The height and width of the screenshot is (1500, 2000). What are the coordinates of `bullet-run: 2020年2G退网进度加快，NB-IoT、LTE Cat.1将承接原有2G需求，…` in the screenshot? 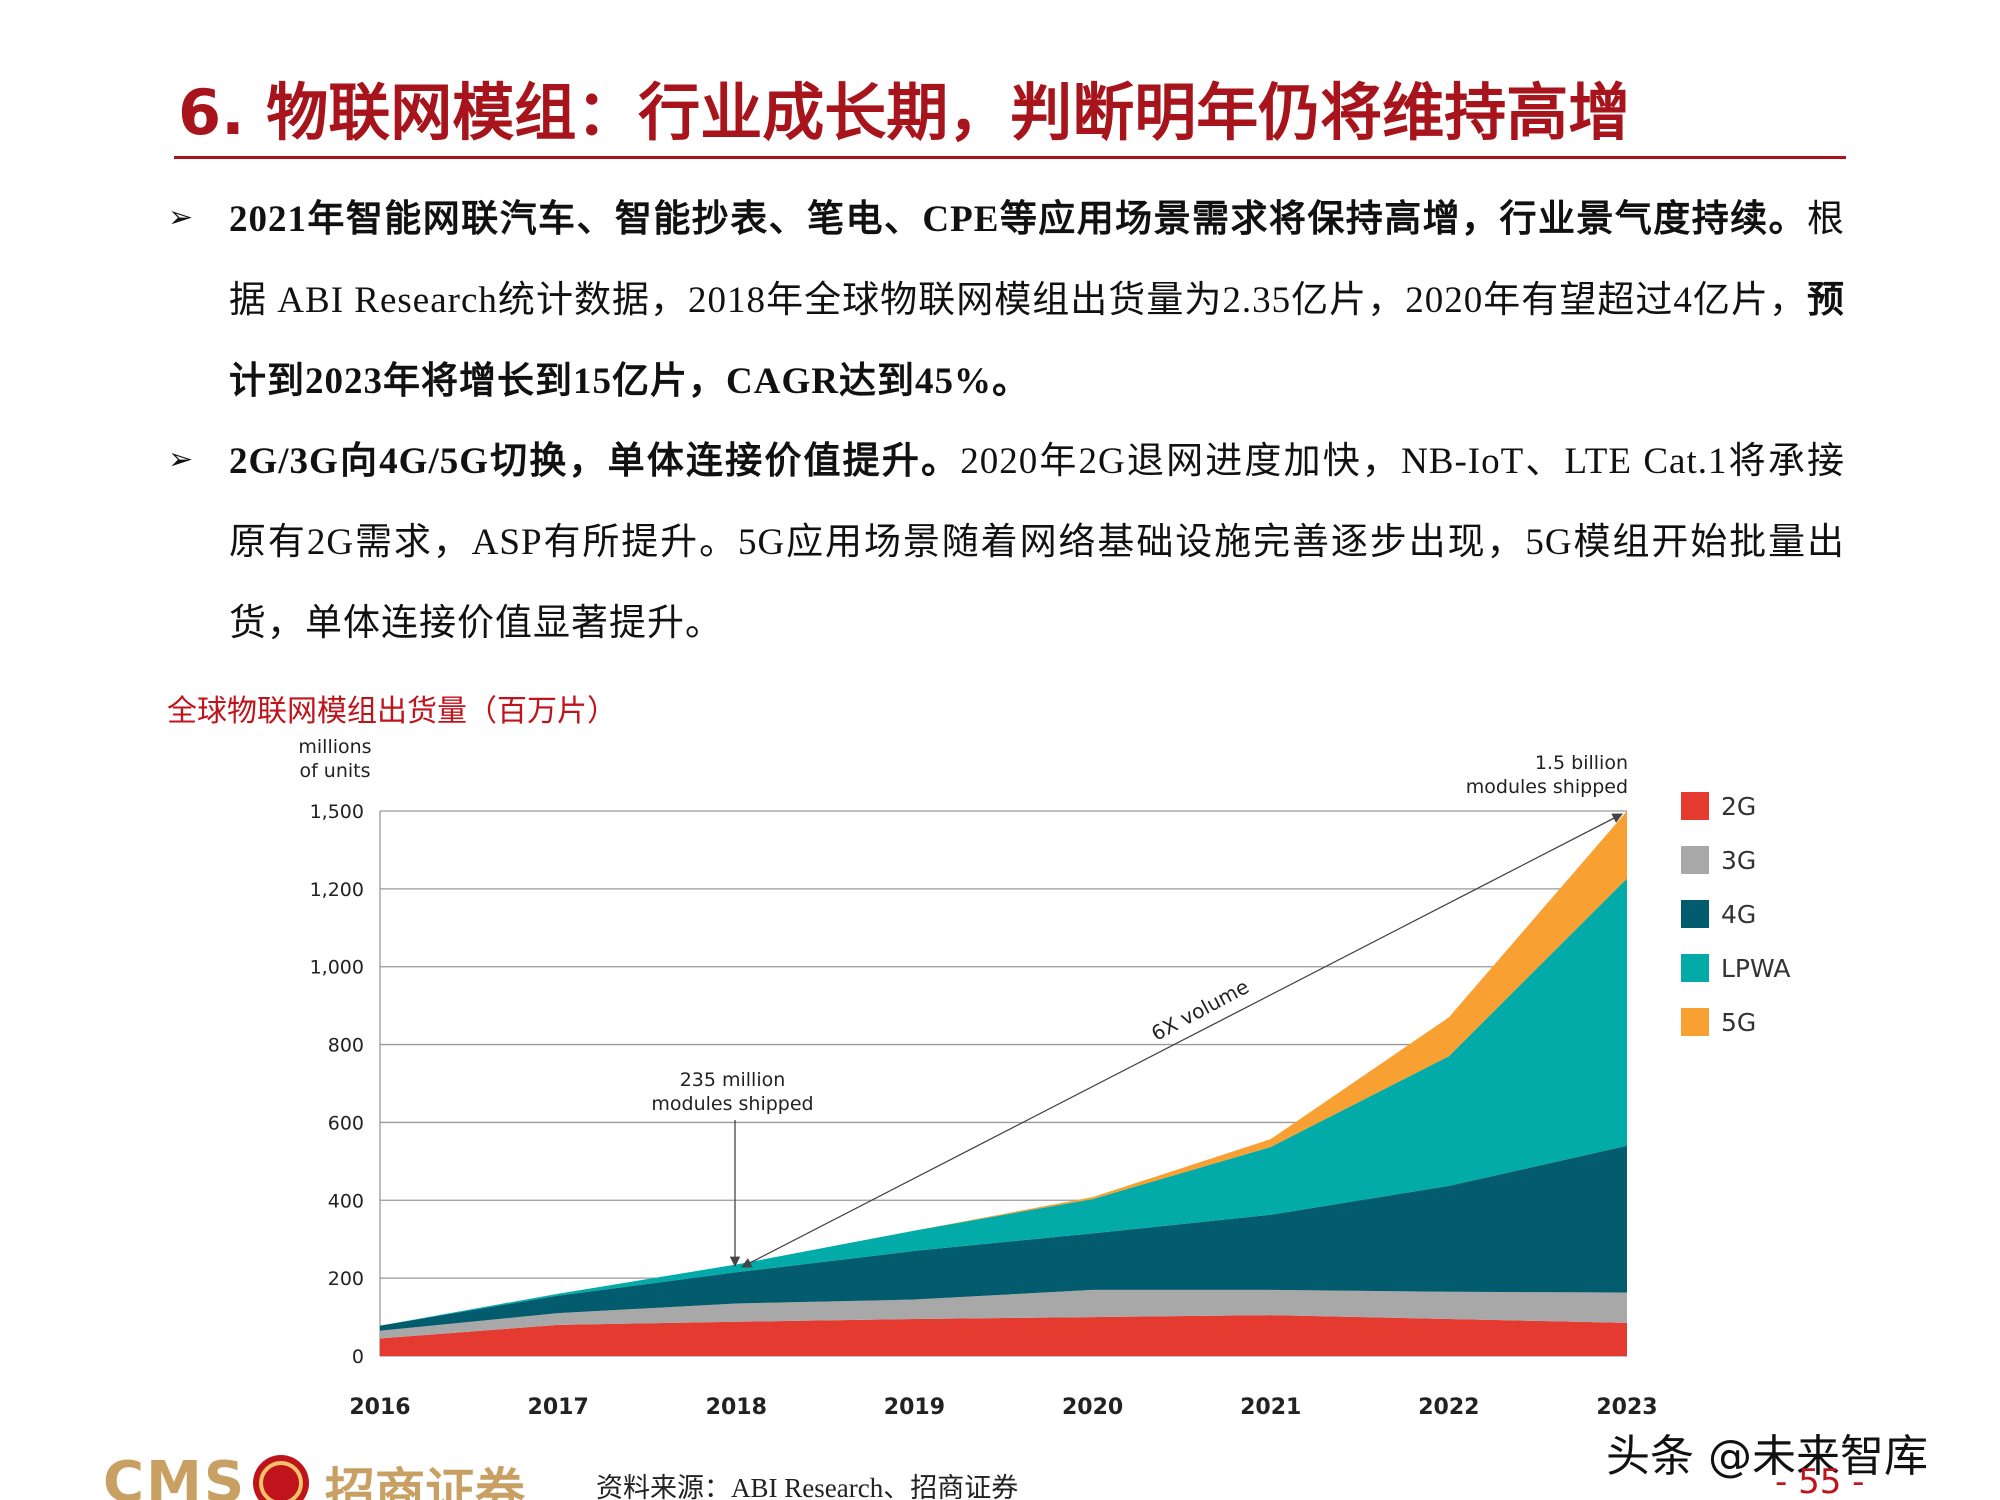 It's located at (1037, 542).